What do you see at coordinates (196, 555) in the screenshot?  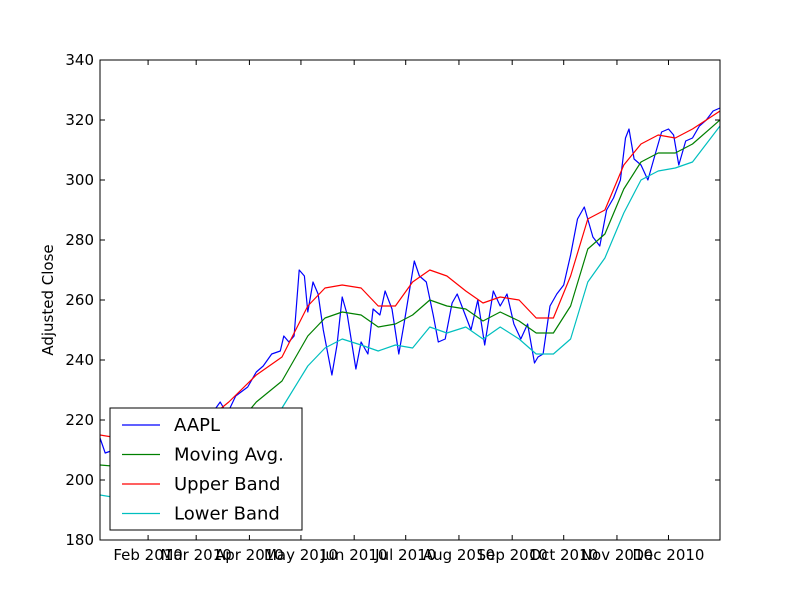 I see `x-tick-label: Mar 2010` at bounding box center [196, 555].